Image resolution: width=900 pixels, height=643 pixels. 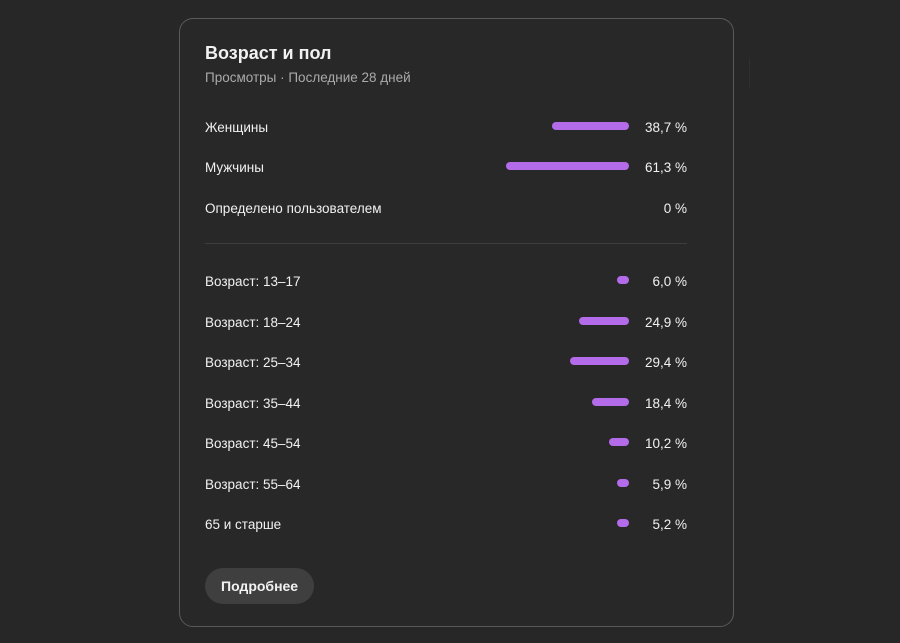 I want to click on age-row-45-54: Возраст: 45–54 10,2 %, so click(x=446, y=445).